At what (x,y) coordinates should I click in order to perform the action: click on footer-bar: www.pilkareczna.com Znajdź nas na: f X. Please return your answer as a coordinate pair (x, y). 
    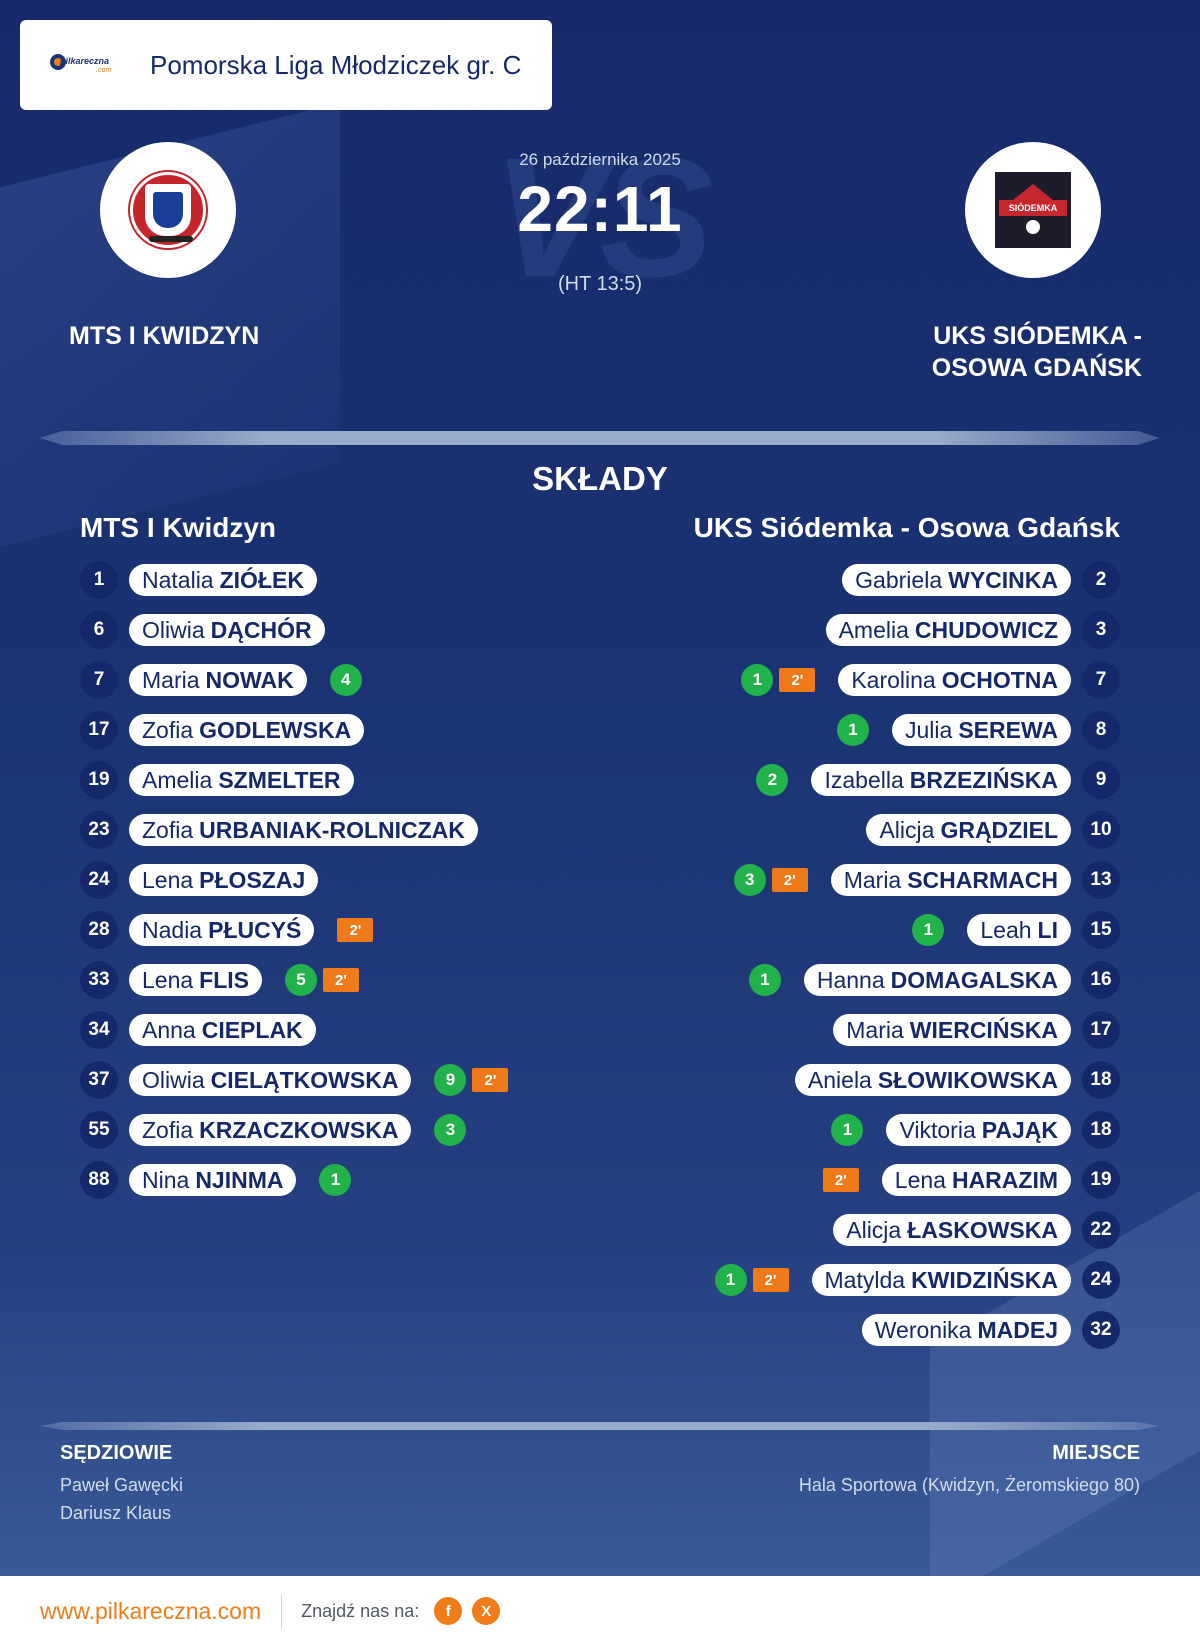
    Looking at the image, I should click on (600, 1611).